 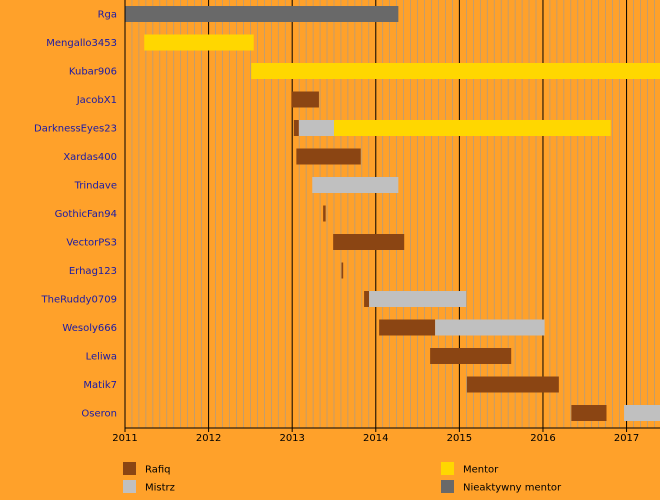 I want to click on row-label: Rga, so click(x=107, y=15).